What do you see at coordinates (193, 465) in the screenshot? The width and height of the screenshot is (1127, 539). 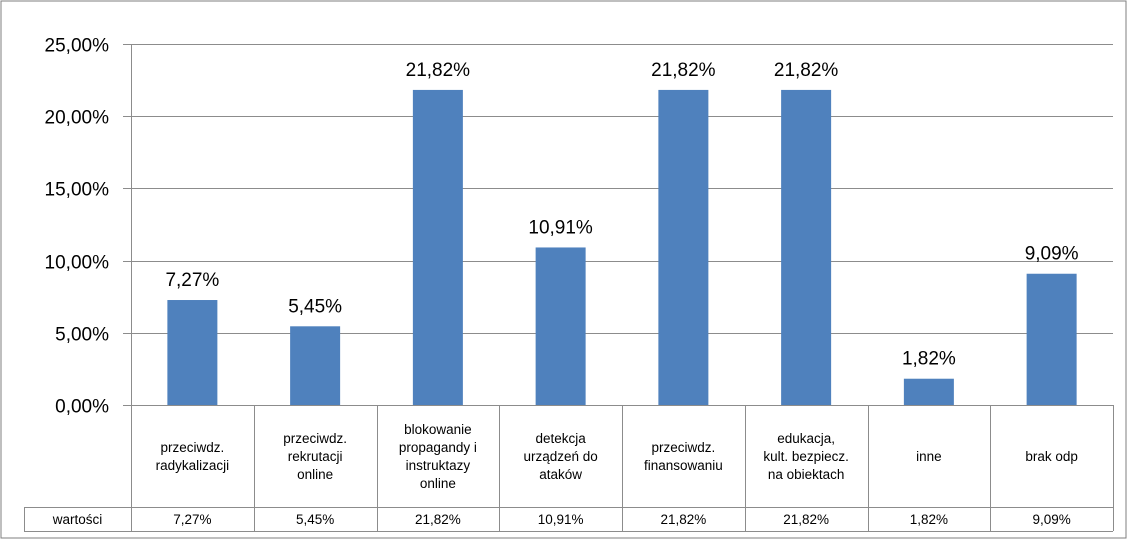 I see `category-label-line: radykalizacji` at bounding box center [193, 465].